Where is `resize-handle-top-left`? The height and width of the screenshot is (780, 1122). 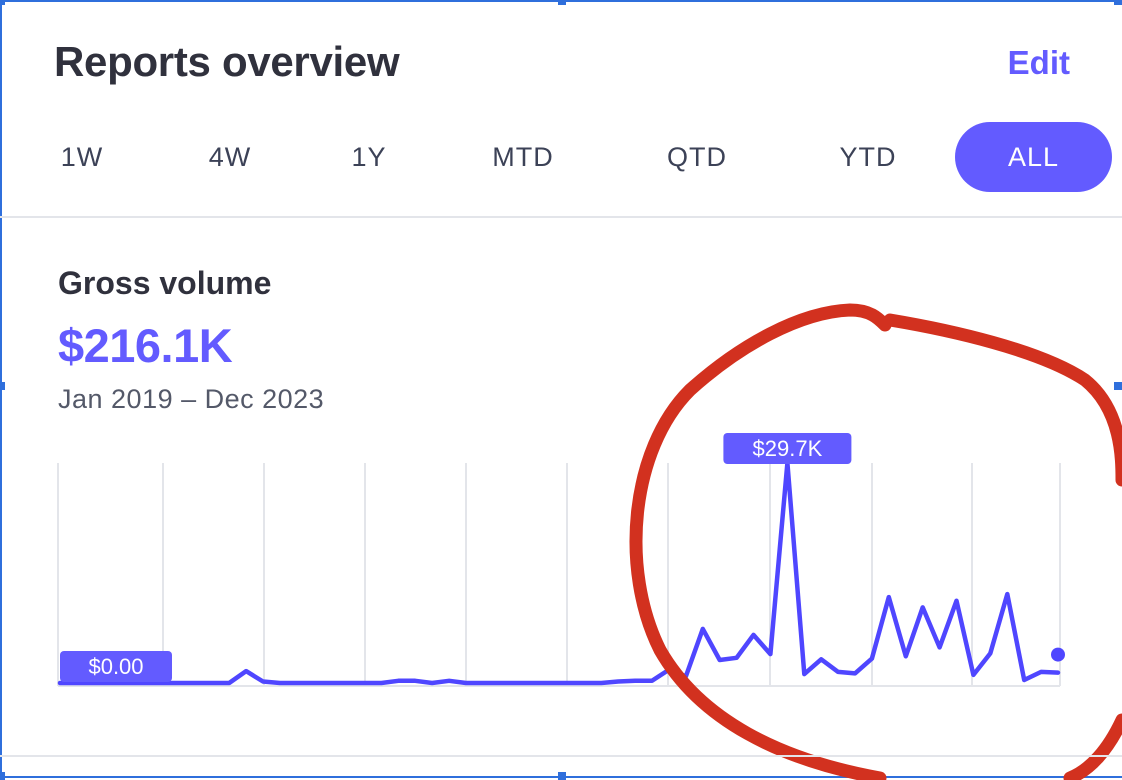
resize-handle-top-left is located at coordinates (2, 2).